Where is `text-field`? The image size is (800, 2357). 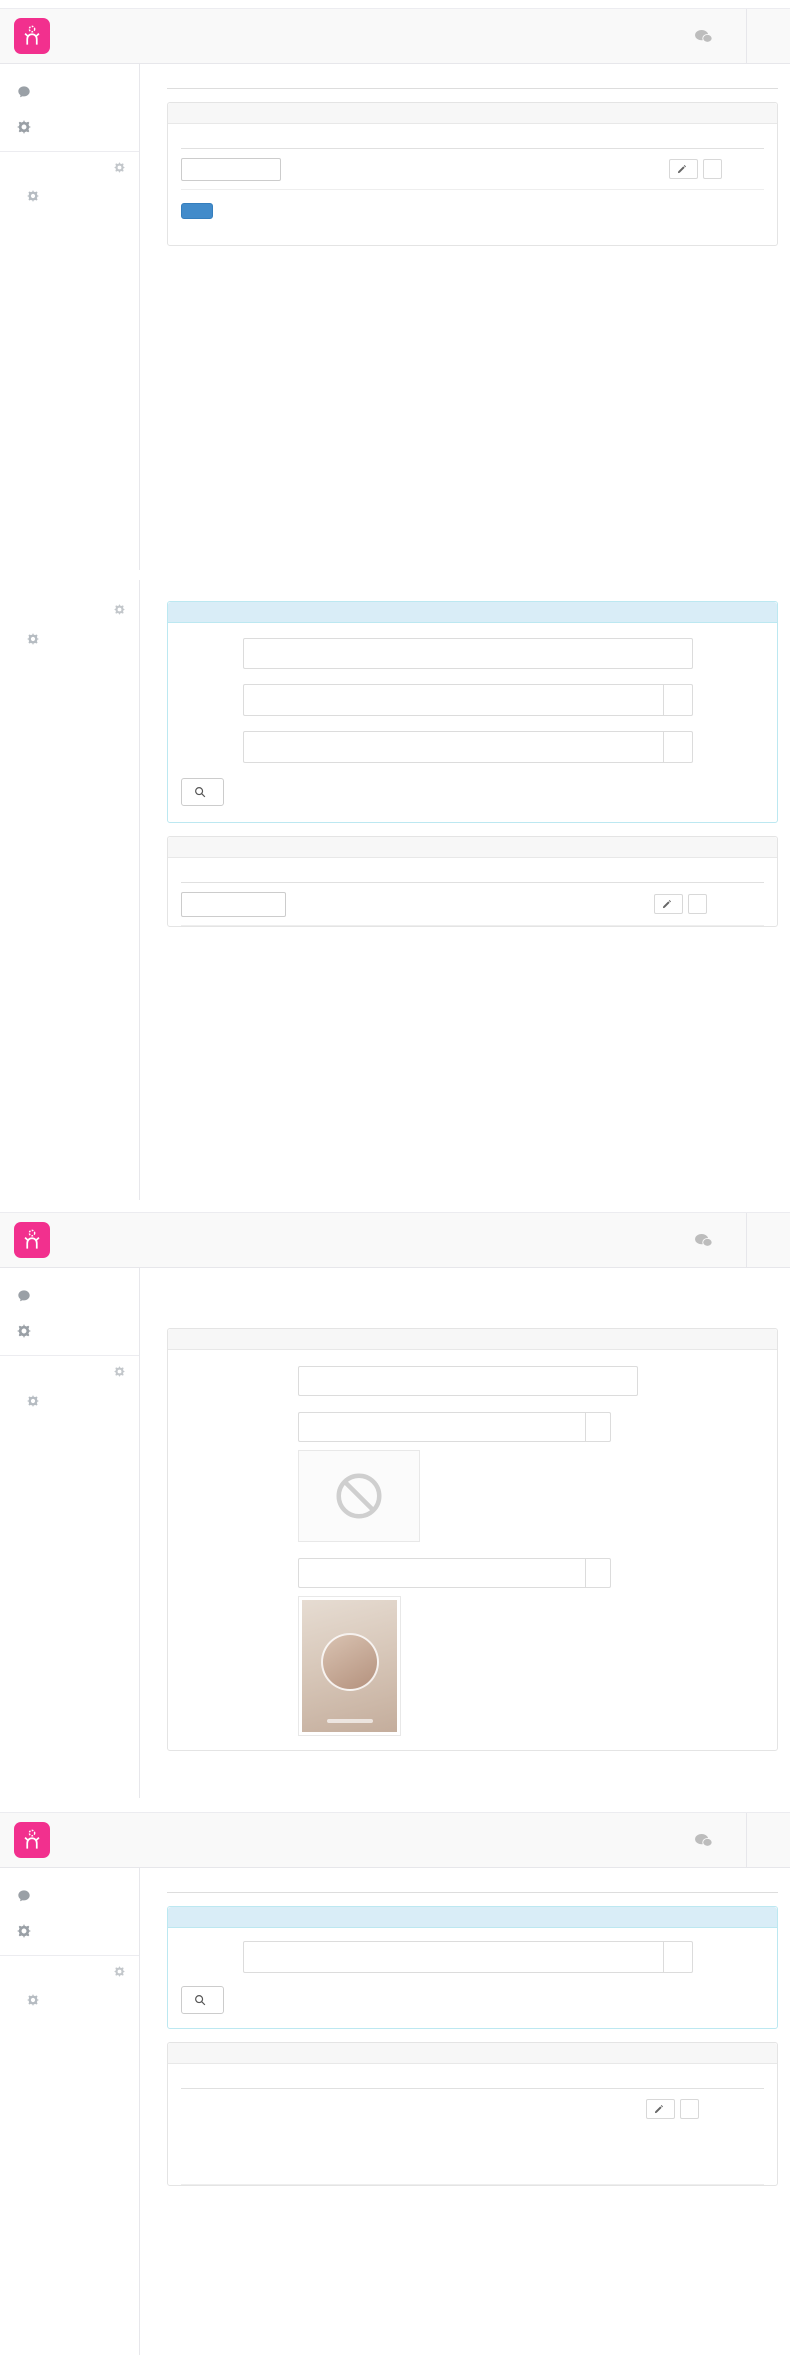 text-field is located at coordinates (468, 1381).